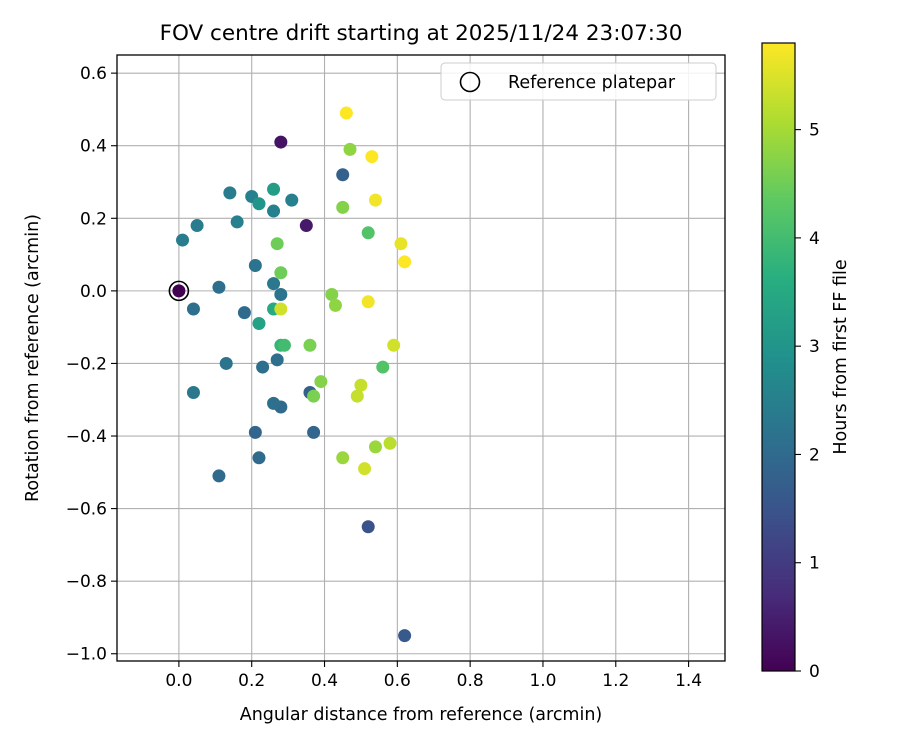  I want to click on legend-reference-marker, so click(470, 82).